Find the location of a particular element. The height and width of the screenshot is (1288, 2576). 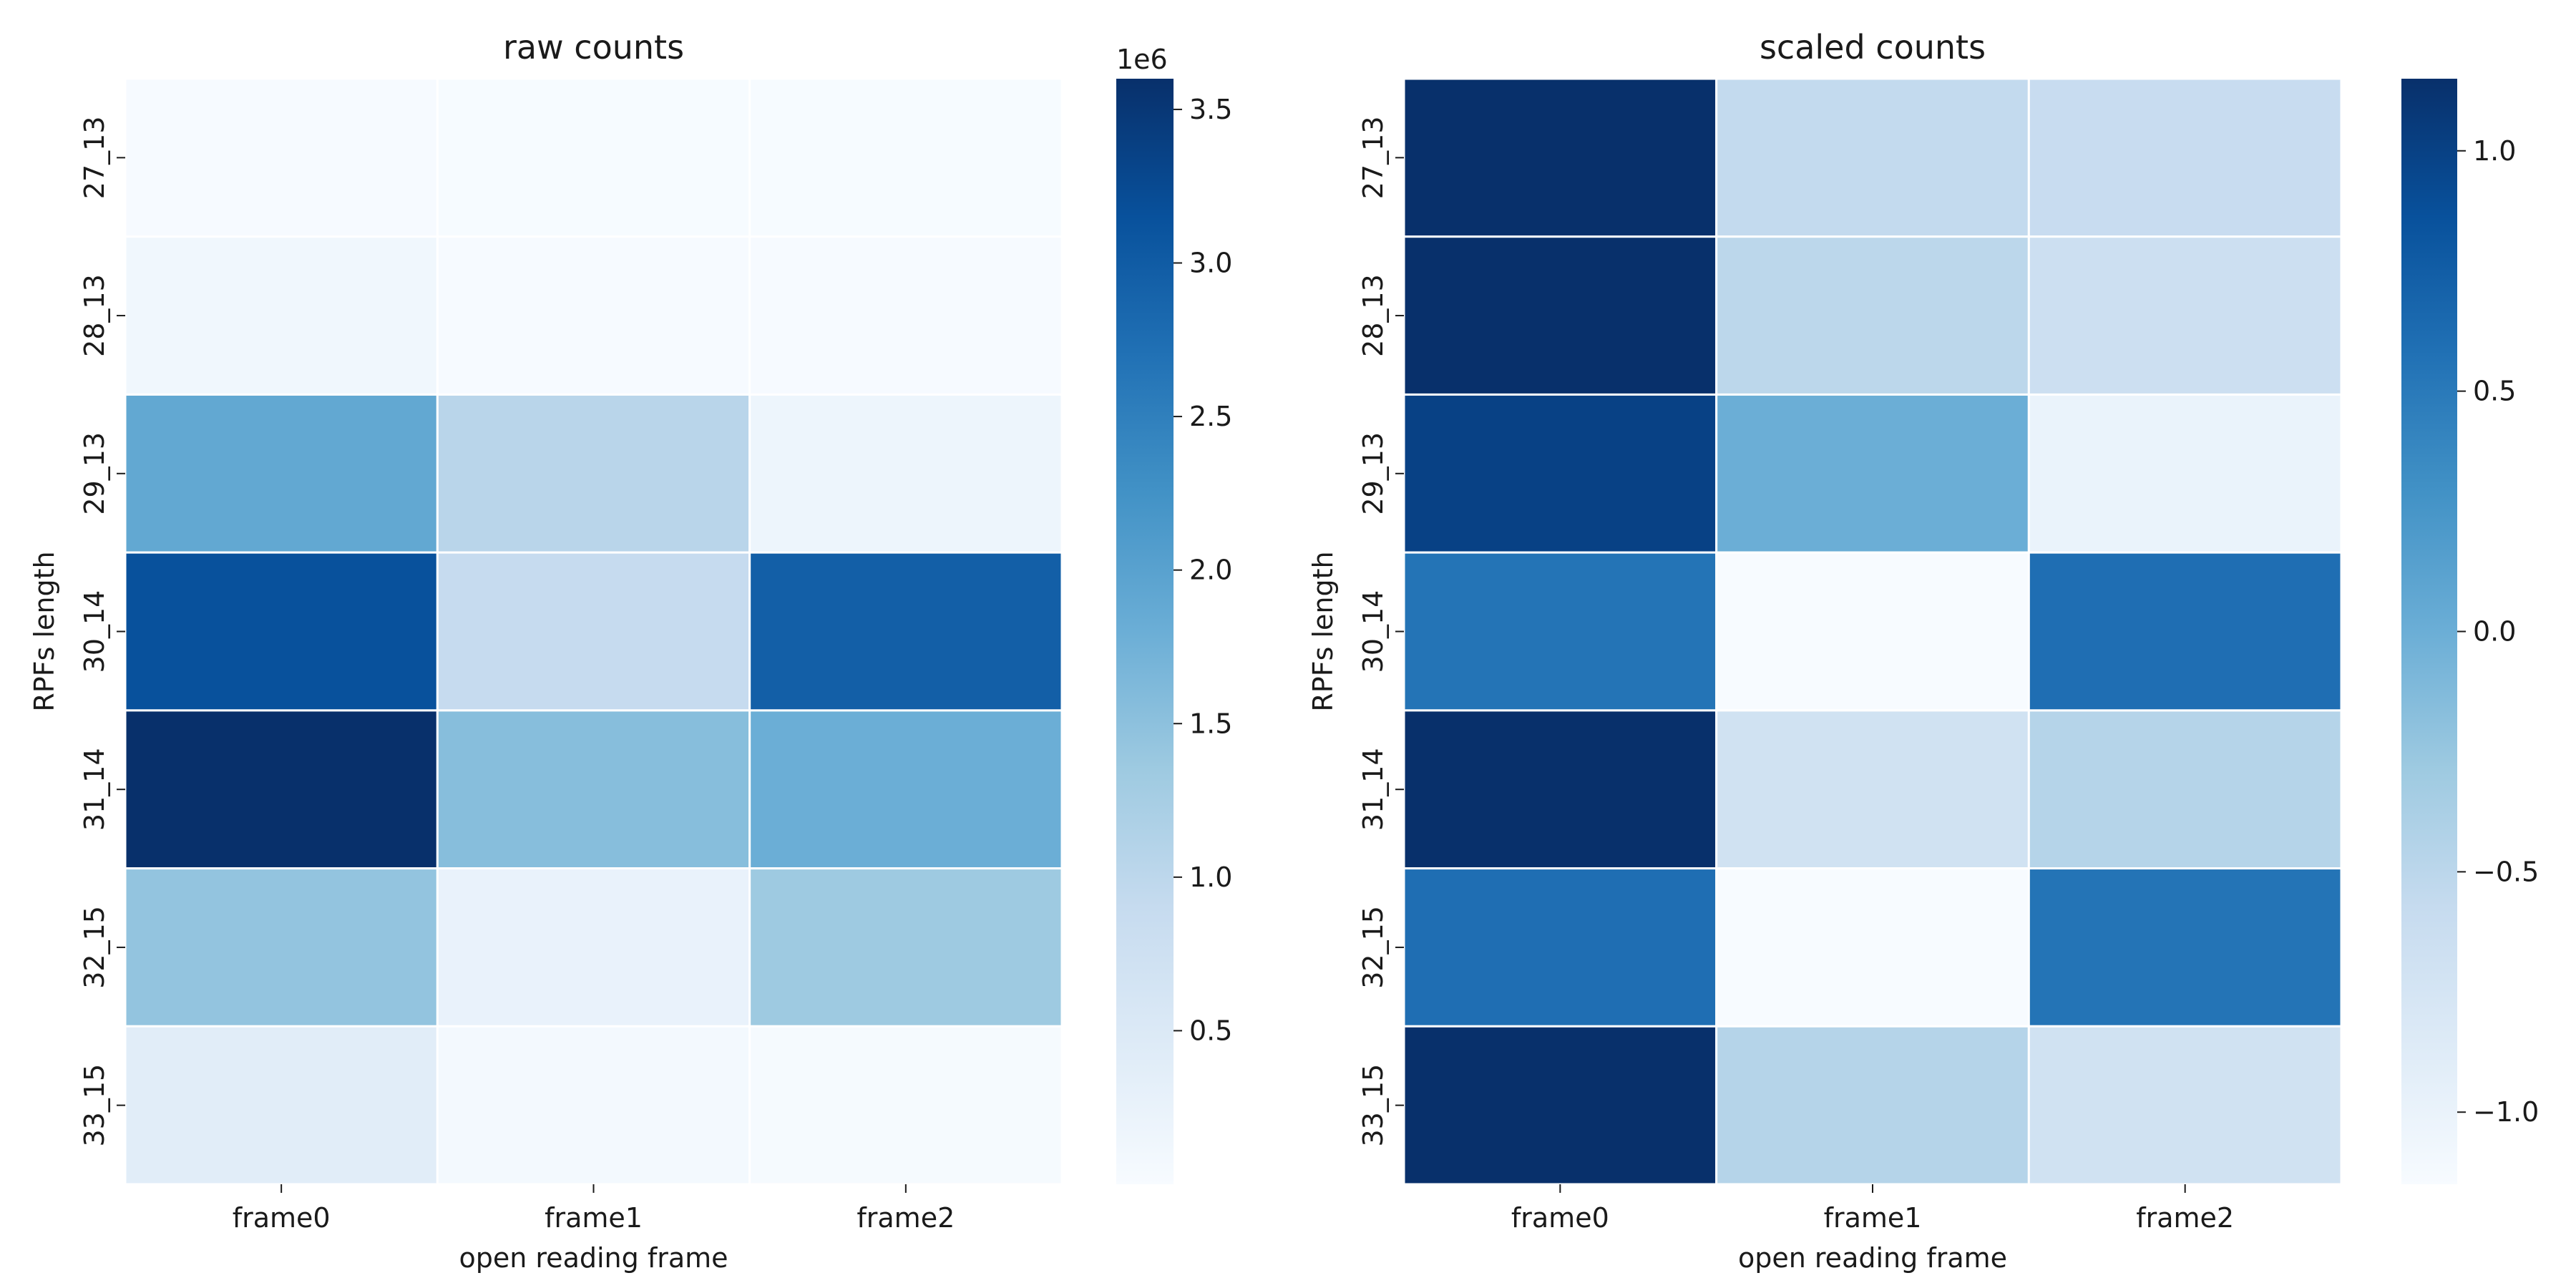

colorbar-tick-label: 3.5 is located at coordinates (1210, 109).